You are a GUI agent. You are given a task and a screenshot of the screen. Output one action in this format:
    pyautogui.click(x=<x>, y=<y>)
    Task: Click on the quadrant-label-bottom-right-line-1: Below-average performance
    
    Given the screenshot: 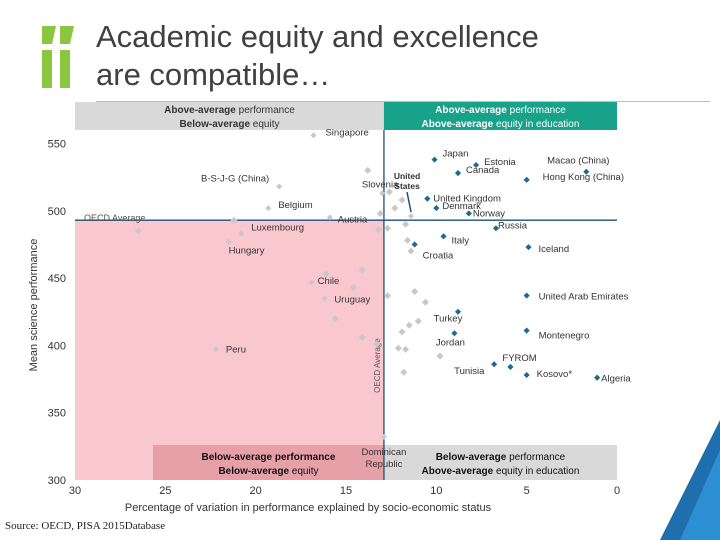 What is the action you would take?
    pyautogui.click(x=501, y=457)
    